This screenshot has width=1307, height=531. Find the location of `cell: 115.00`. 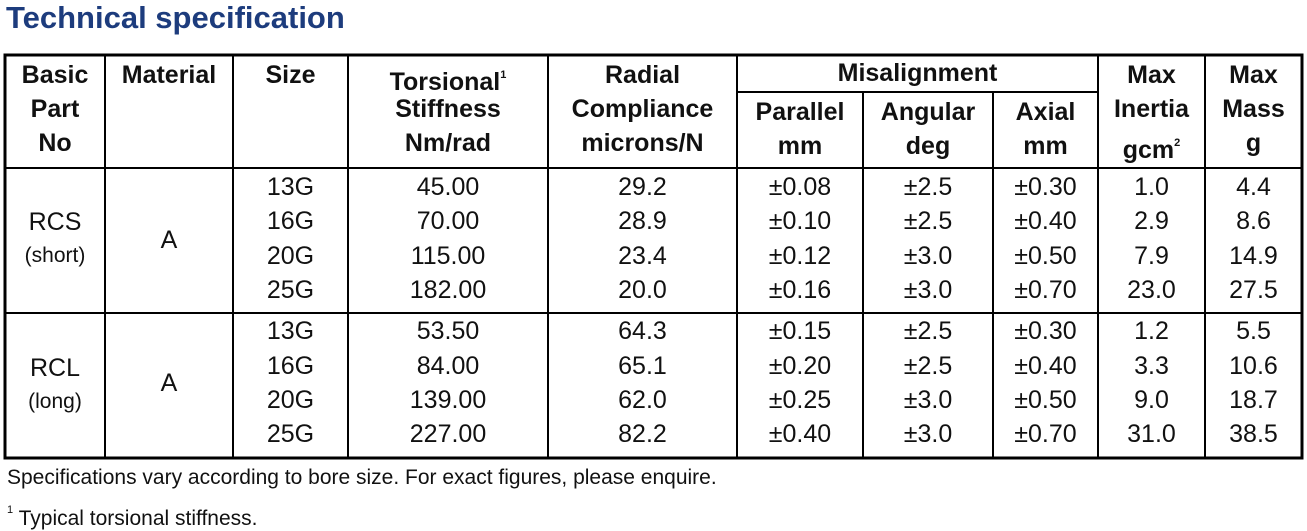

cell: 115.00 is located at coordinates (448, 256).